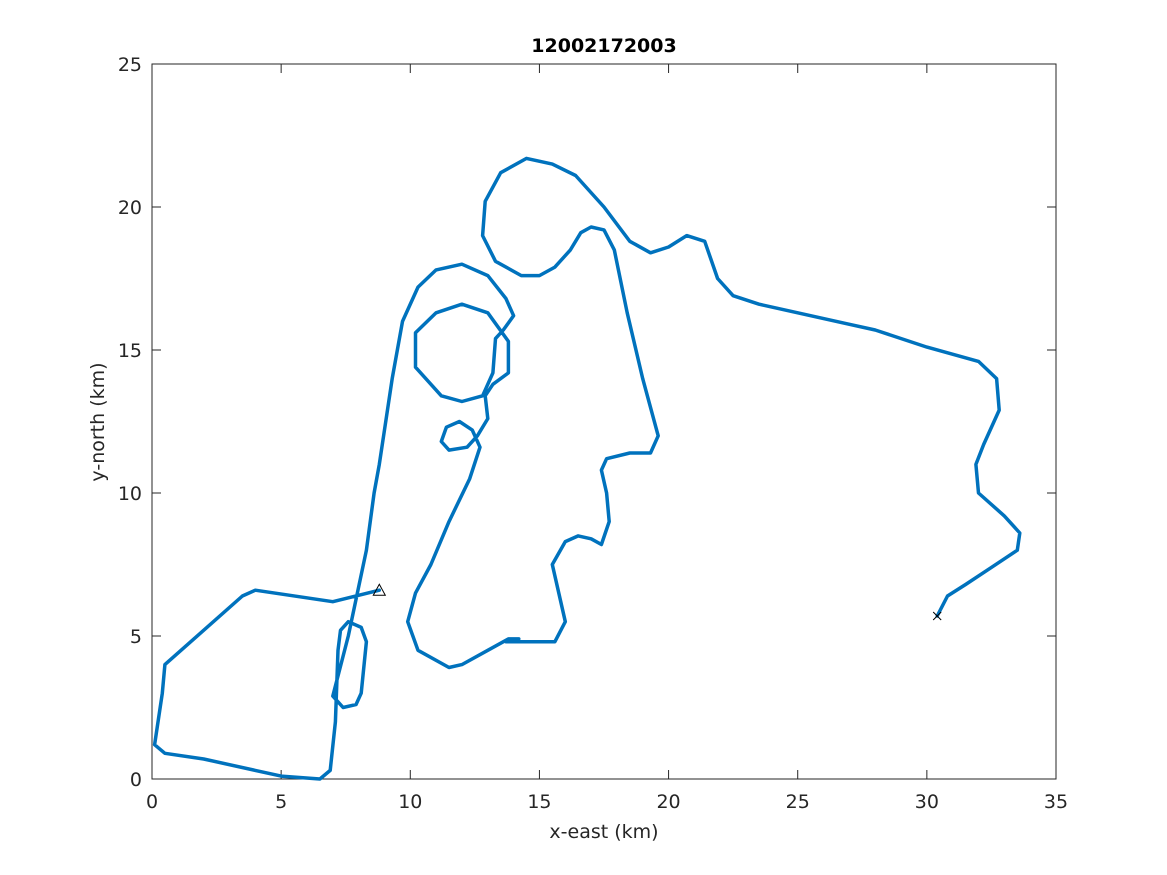 The image size is (1167, 875). Describe the element at coordinates (136, 780) in the screenshot. I see `y-tick-label: 0` at that location.